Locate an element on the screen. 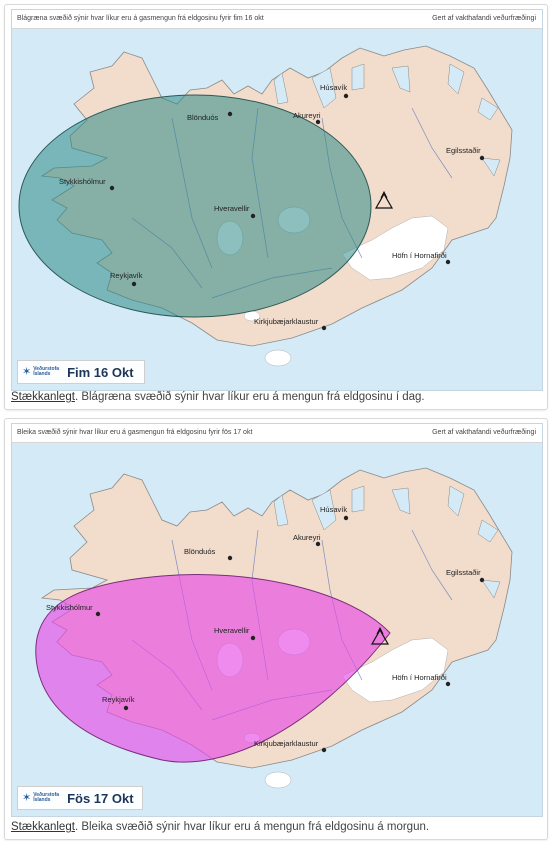 This screenshot has height=841, width=554. date-badge: ✶ Veðurstofa Íslands Fim 16 Okt is located at coordinates (81, 372).